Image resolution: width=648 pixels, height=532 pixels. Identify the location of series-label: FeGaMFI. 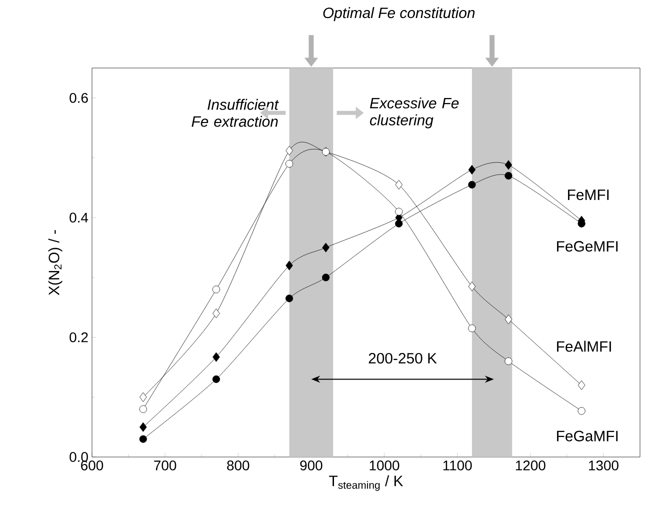
(587, 436).